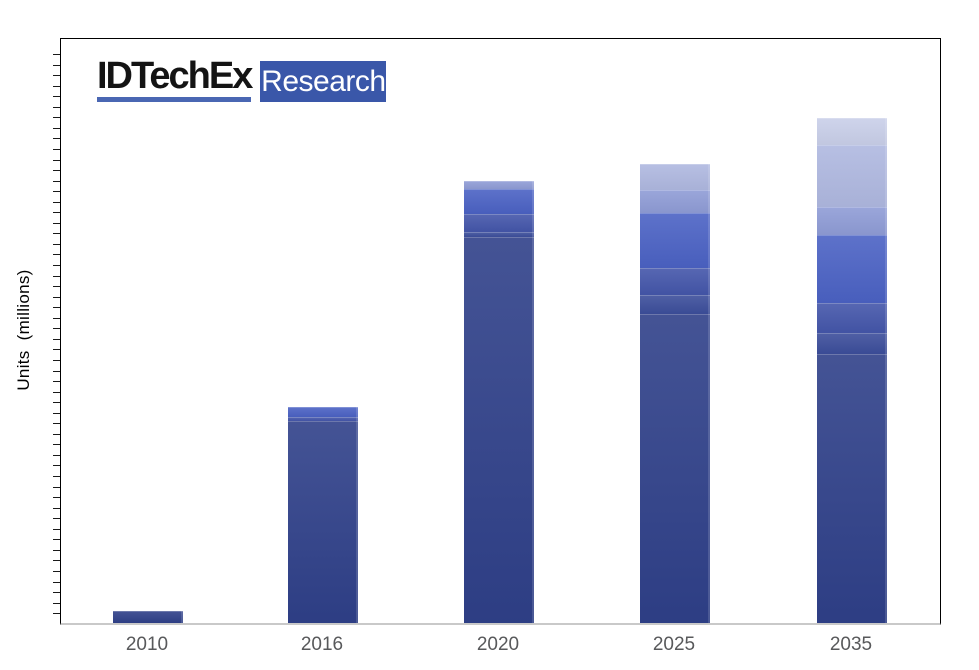 The height and width of the screenshot is (670, 979). I want to click on idtechex-logo: IDTechEx Research, so click(242, 78).